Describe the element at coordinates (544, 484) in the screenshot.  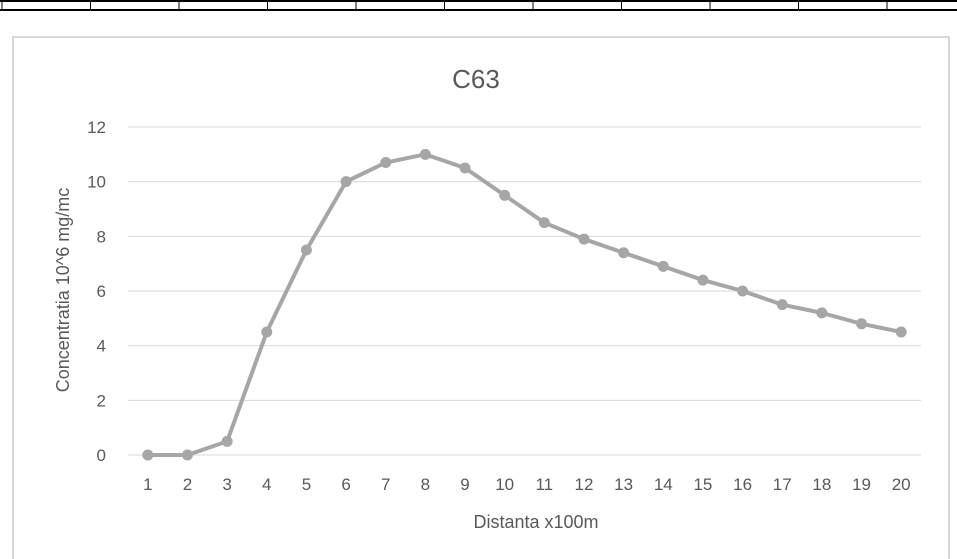
I see `x-tick-label: 11` at that location.